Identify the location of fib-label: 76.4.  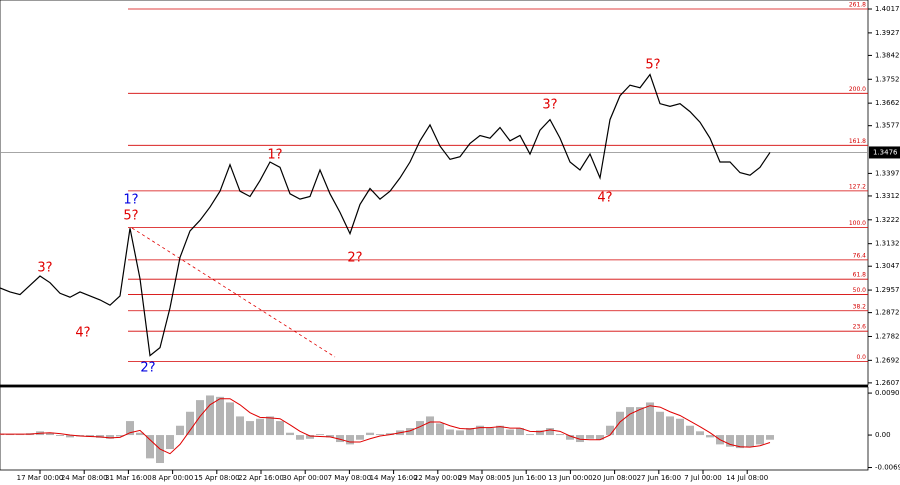
(860, 255).